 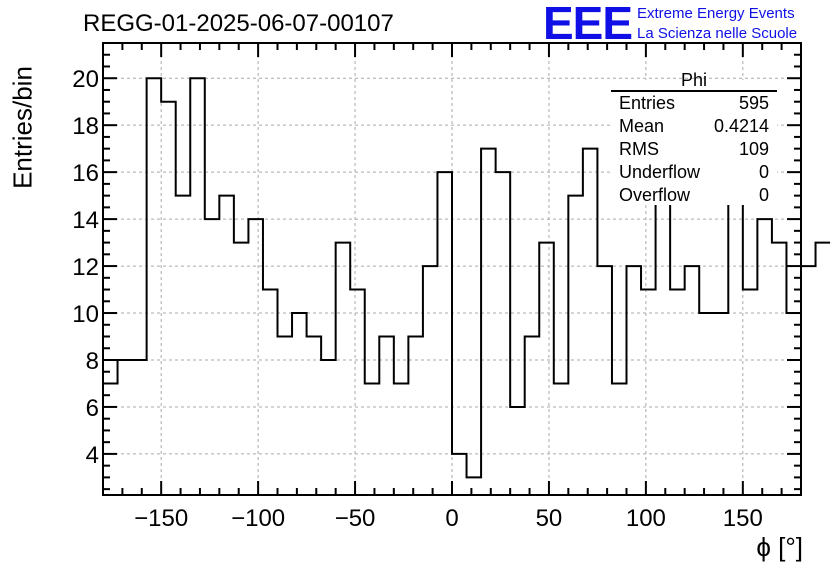 I want to click on stats-label: Overflow, so click(x=655, y=195).